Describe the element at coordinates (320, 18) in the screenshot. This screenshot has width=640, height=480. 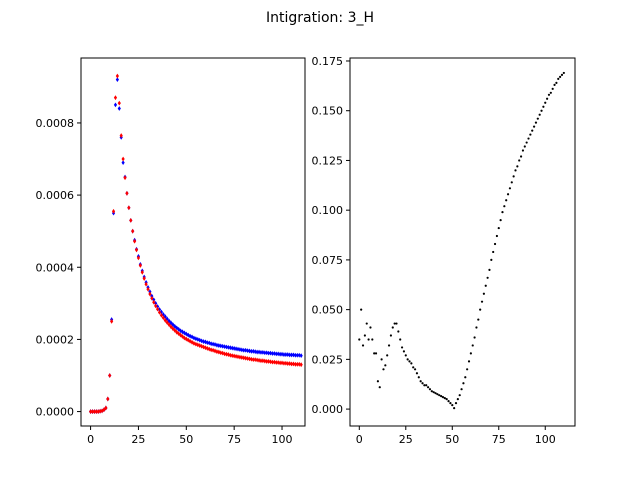
I see `figure-title: Intigration: 3_H` at that location.